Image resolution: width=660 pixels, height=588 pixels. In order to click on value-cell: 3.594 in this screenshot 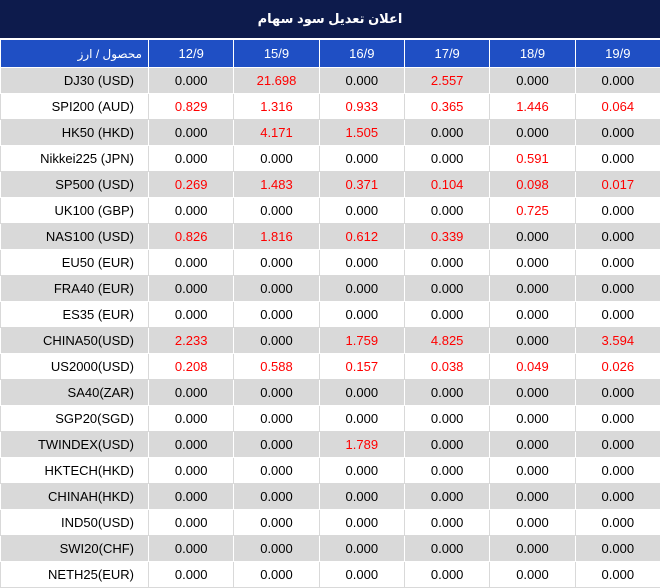, I will do `click(617, 341)`.